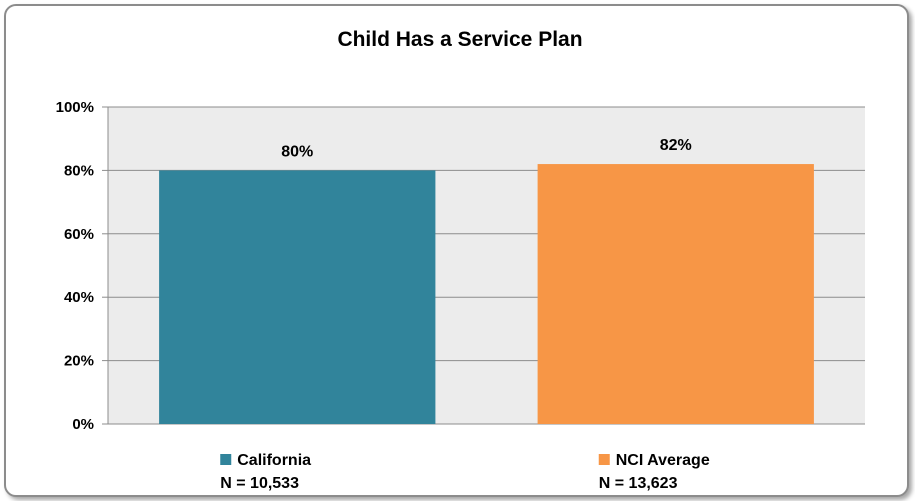  I want to click on y-tick-label: 0%, so click(83, 424).